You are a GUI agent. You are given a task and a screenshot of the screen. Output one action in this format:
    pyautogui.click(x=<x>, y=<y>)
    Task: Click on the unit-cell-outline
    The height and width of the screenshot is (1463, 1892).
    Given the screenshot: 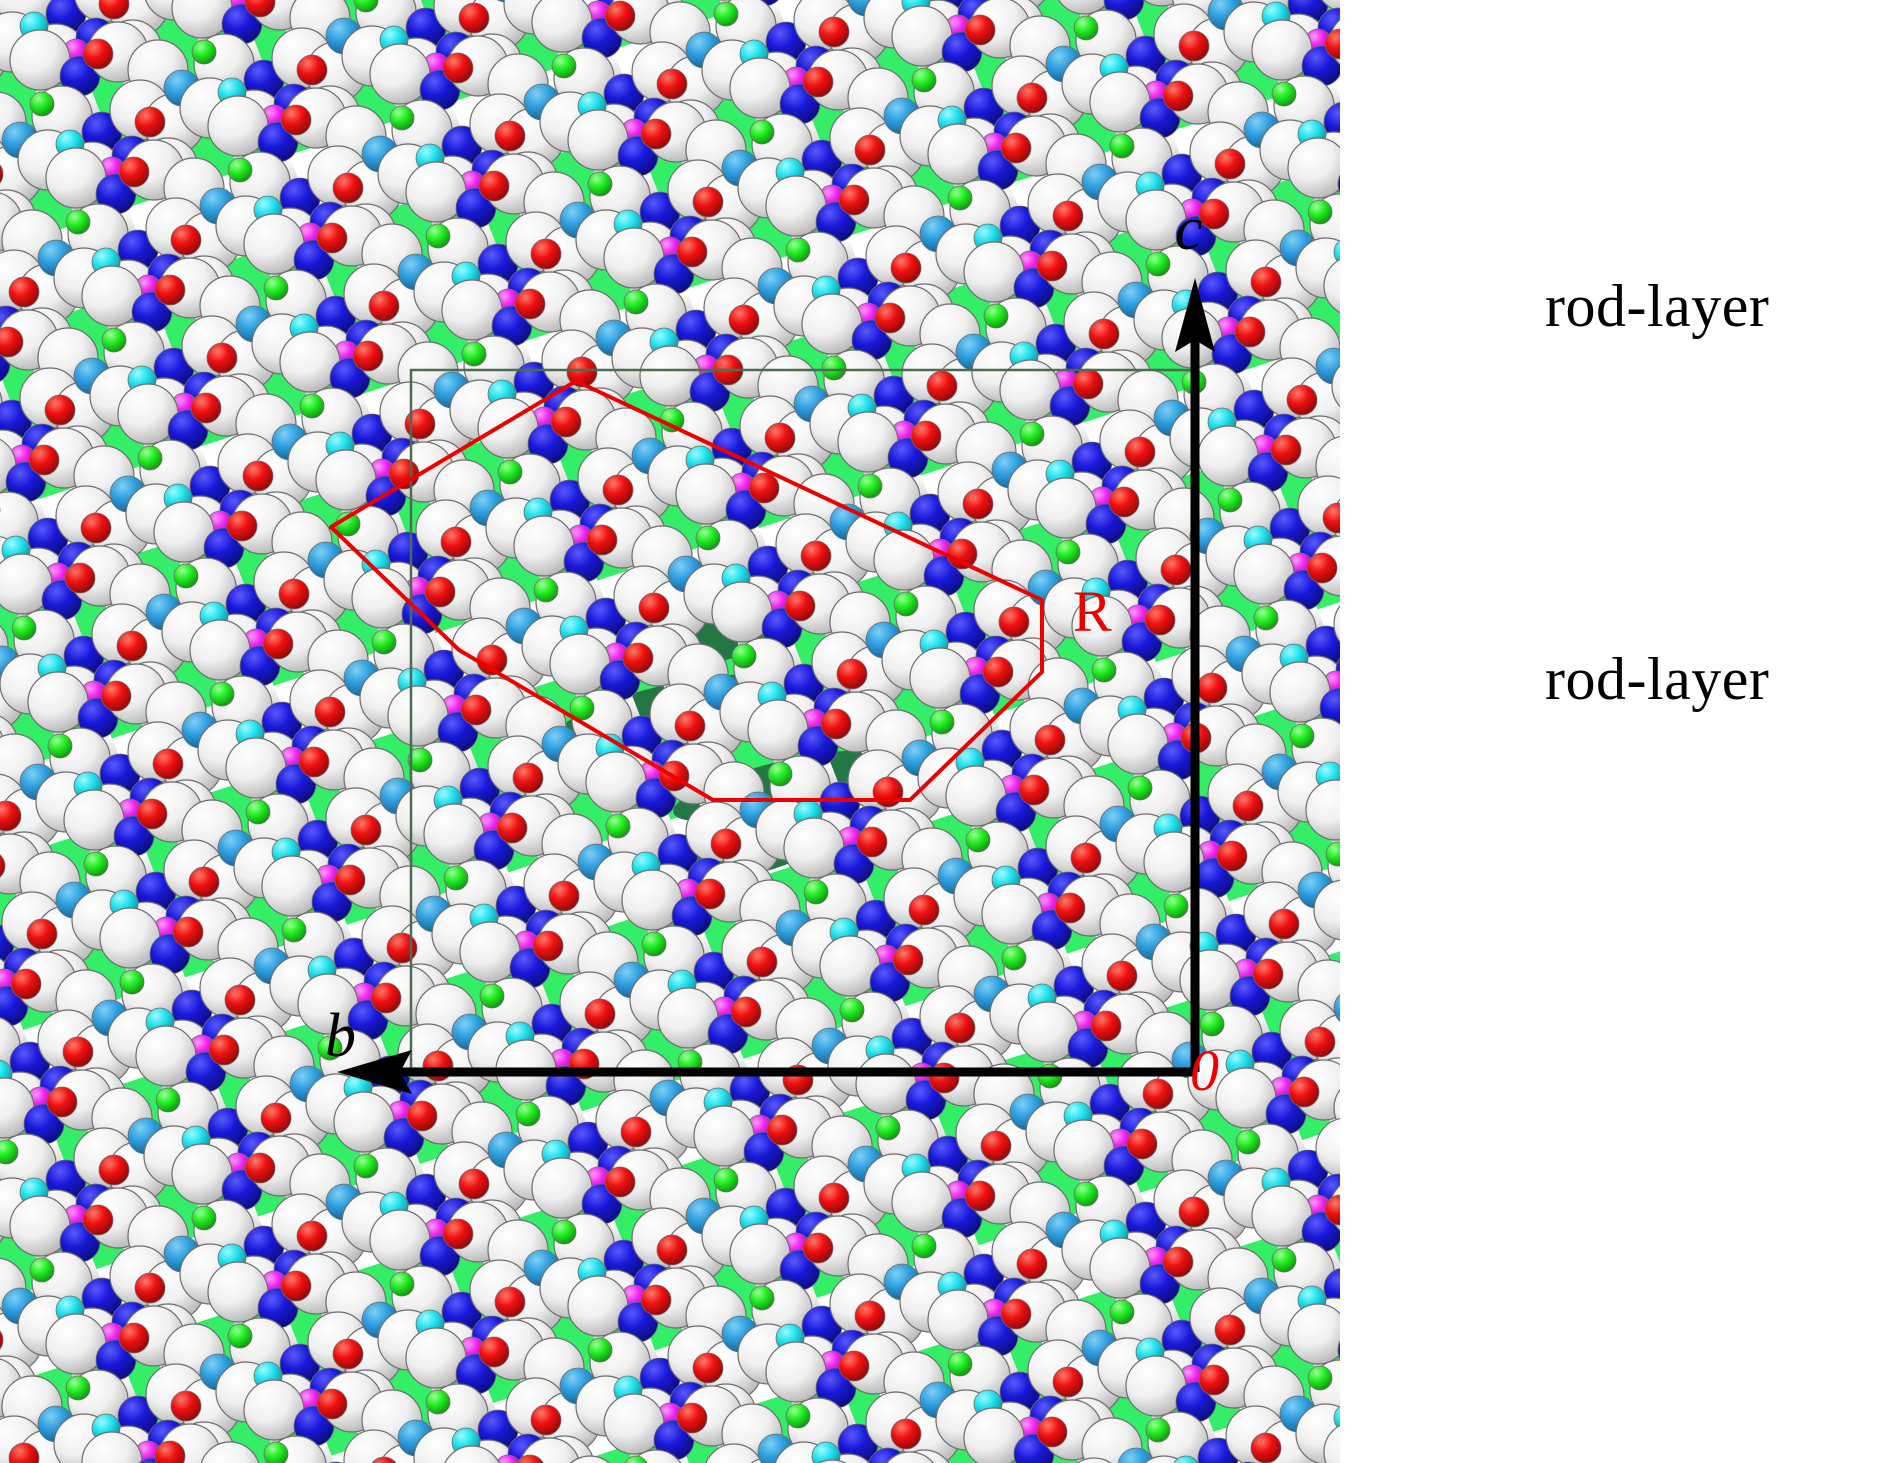 What is the action you would take?
    pyautogui.click(x=686, y=590)
    